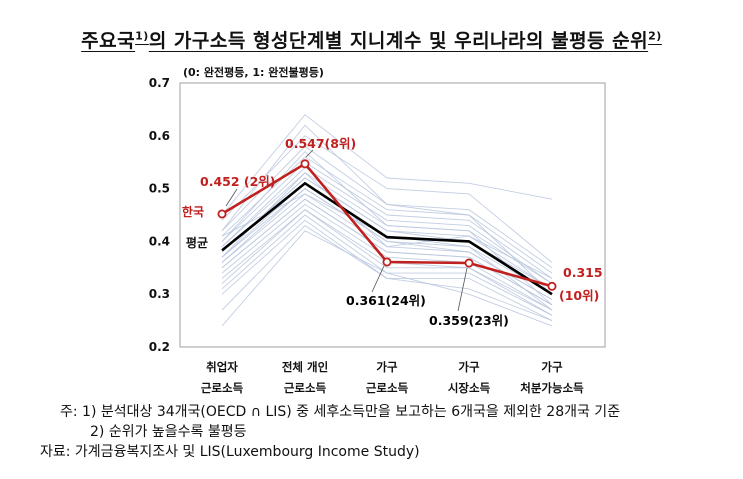  I want to click on x-tick-label-line2: 시장소득, so click(469, 388).